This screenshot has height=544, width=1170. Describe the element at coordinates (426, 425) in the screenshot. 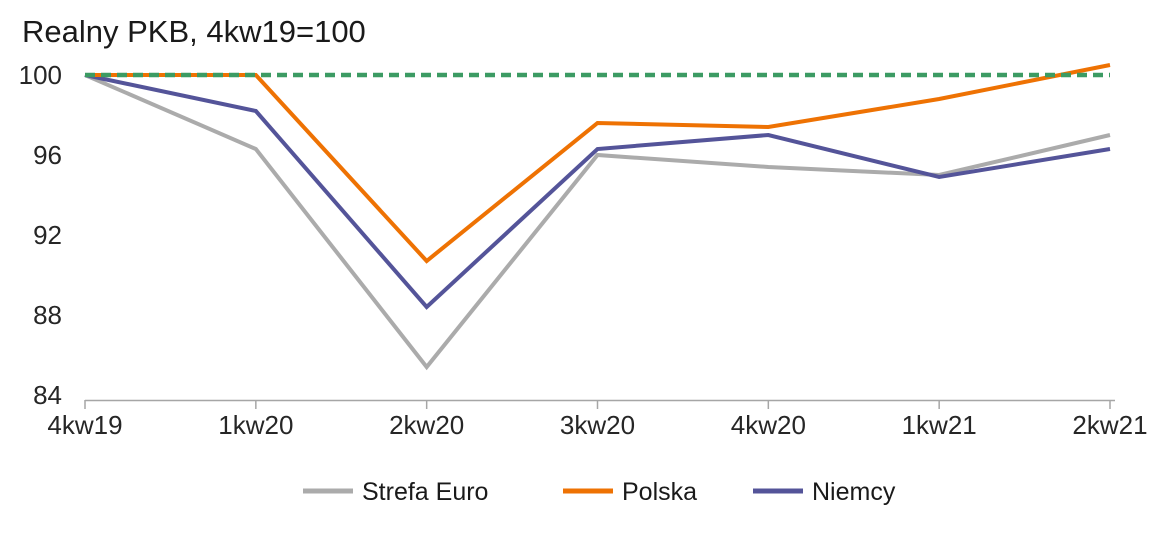

I see `x-axis-tick-label: 2kw20` at that location.